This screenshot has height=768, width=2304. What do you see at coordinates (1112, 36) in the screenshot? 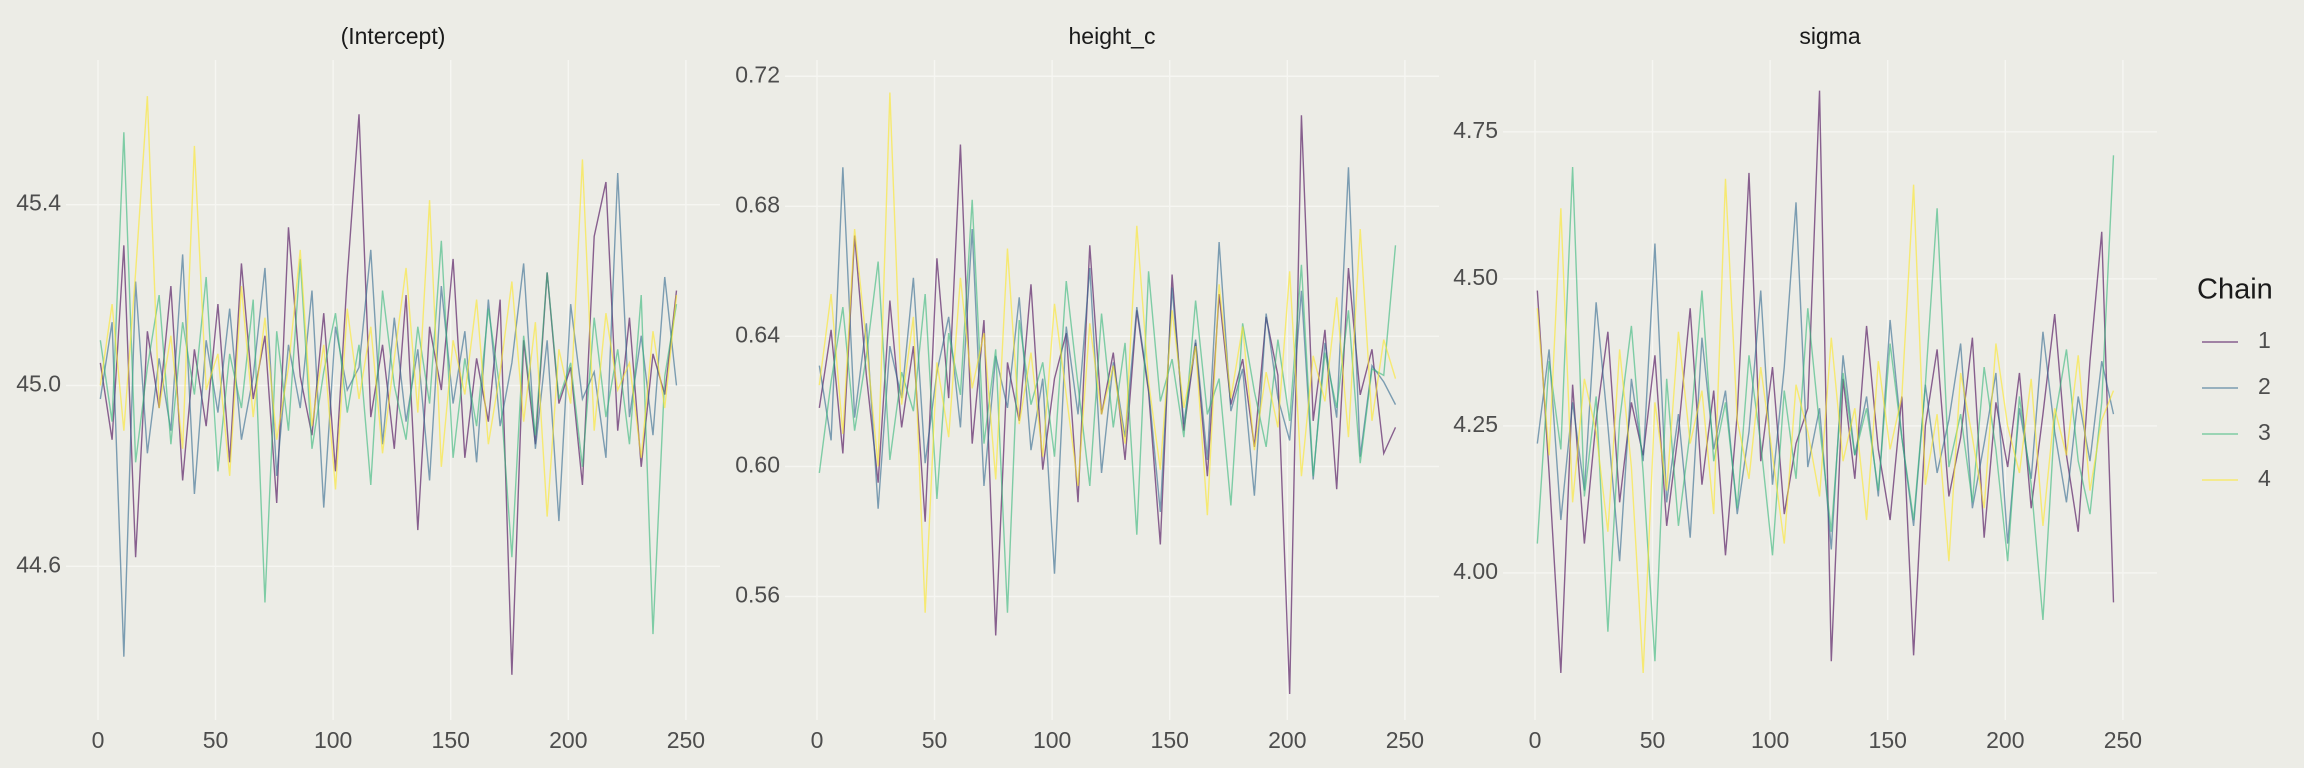
I see `panel-title: height_c` at bounding box center [1112, 36].